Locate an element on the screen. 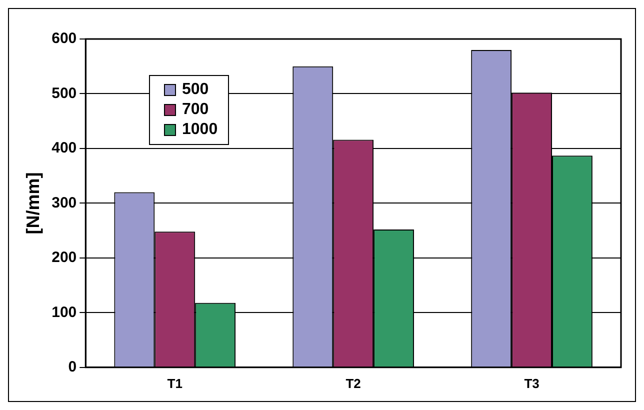 The height and width of the screenshot is (410, 644). y-axis-title: [N/mm] is located at coordinates (32, 203).